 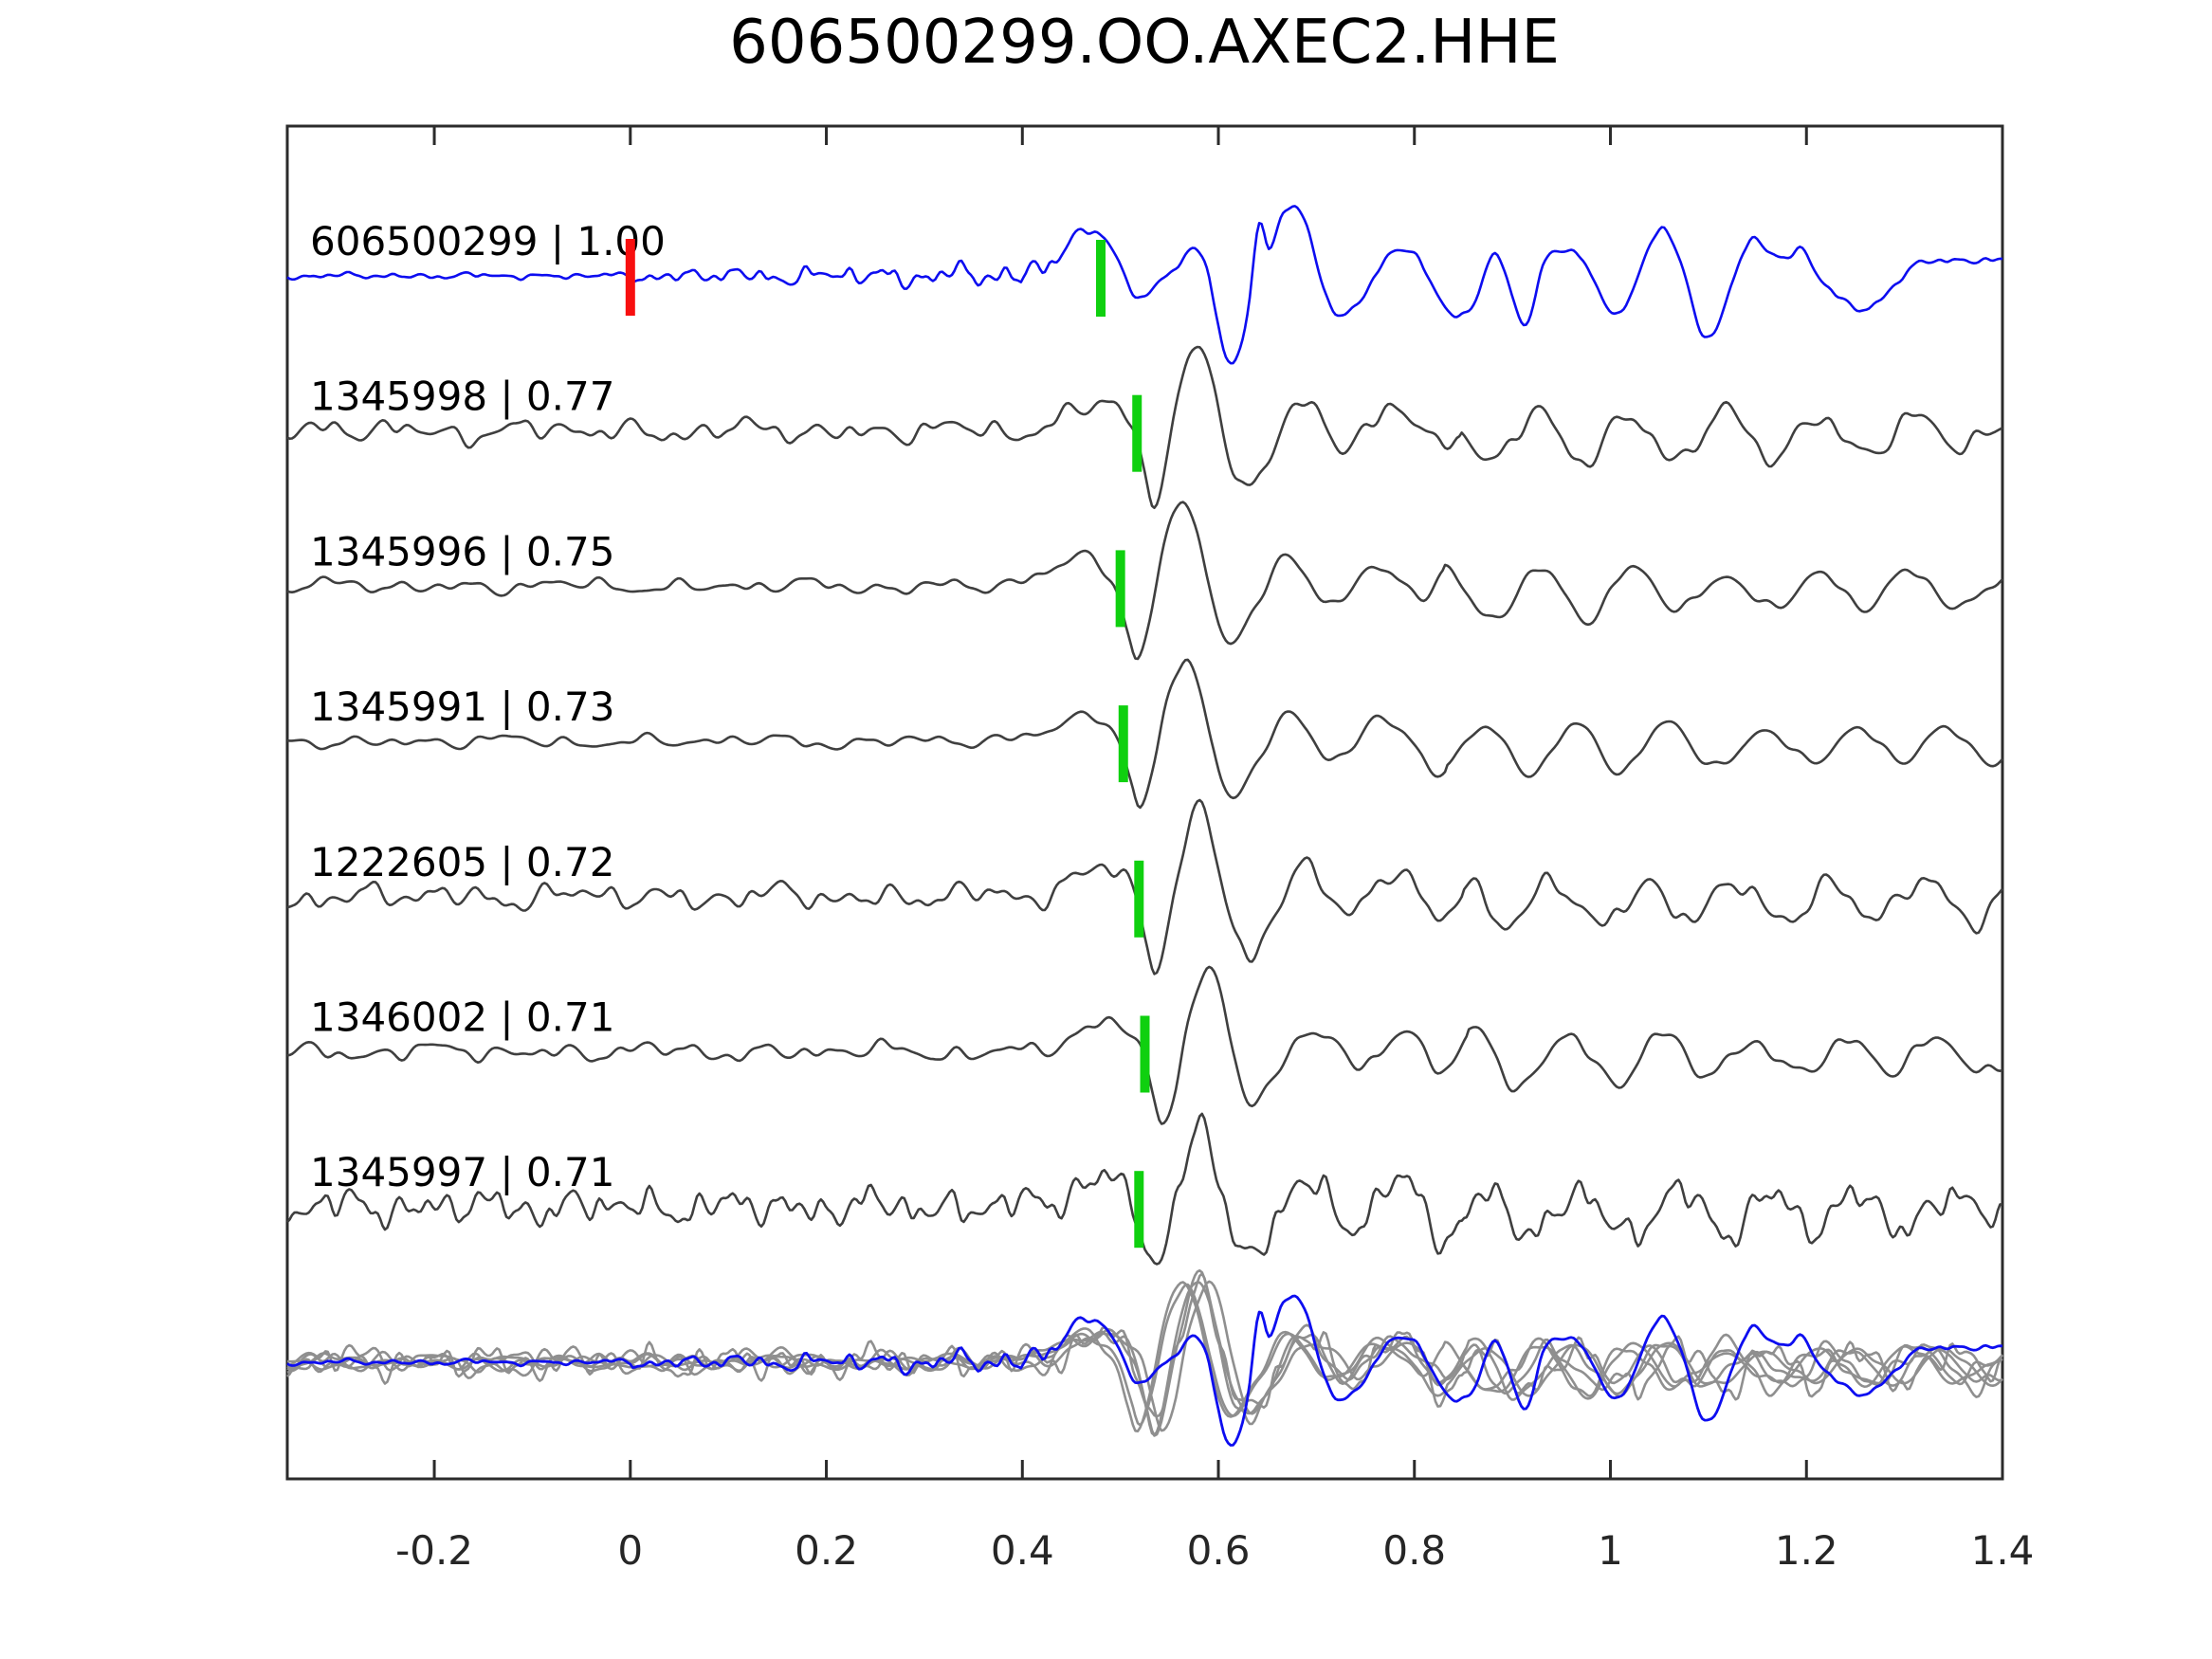 What do you see at coordinates (488, 241) in the screenshot?
I see `trace-label-606500299: 606500299 | 1.00` at bounding box center [488, 241].